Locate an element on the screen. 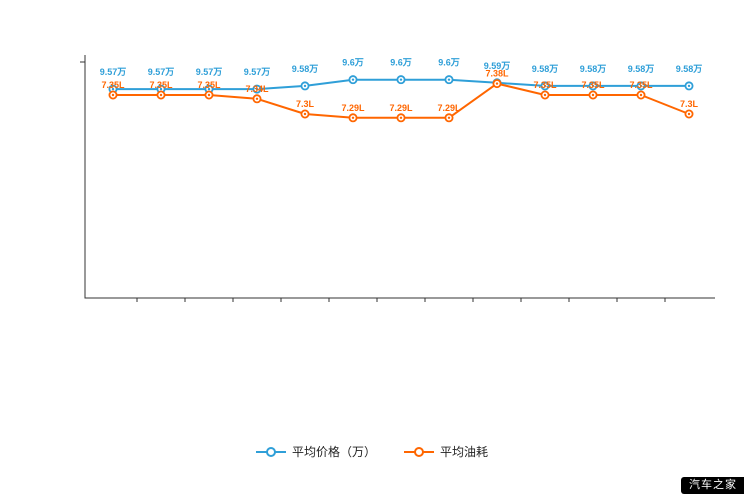 This screenshot has width=744, height=496. legend-item-avg-price: 平均价格（万） is located at coordinates (315, 451).